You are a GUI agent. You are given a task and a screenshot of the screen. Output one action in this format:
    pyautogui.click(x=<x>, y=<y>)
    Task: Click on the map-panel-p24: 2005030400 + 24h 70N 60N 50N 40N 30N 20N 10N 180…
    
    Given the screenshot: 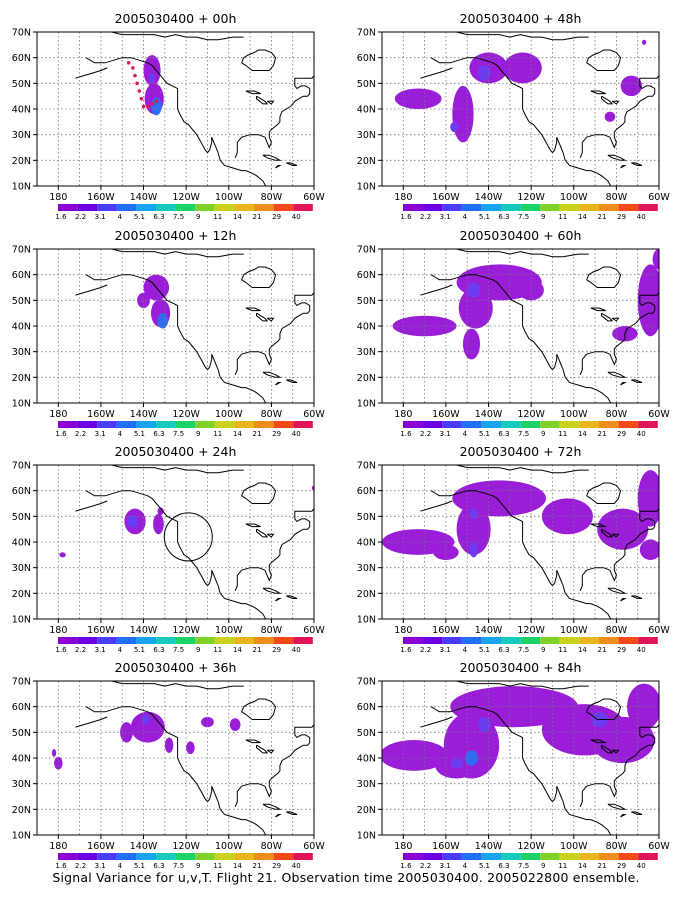 What is the action you would take?
    pyautogui.click(x=169, y=549)
    